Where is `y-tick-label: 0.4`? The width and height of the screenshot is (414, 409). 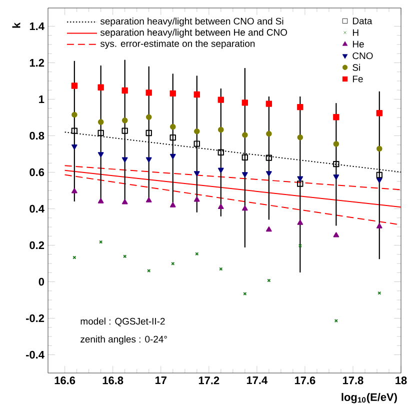 y-tick-label: 0.4 is located at coordinates (37, 208).